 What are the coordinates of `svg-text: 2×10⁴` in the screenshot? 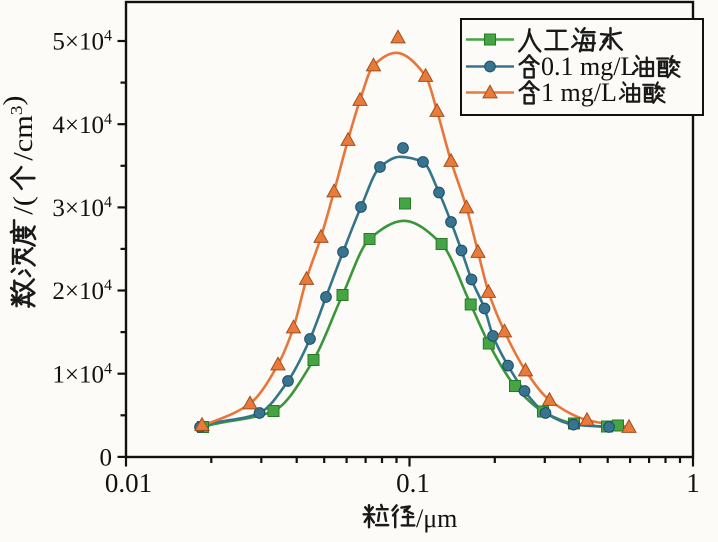 It's located at (82, 291).